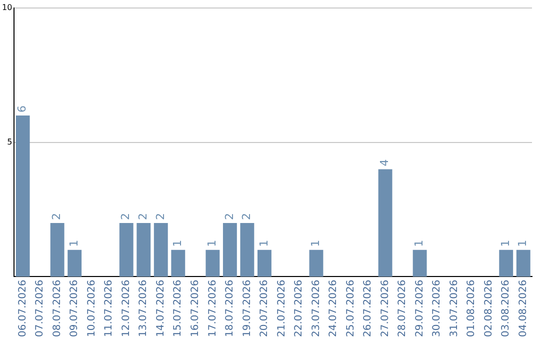 The width and height of the screenshot is (540, 340). What do you see at coordinates (22, 309) in the screenshot?
I see `x-tick-label: 06.07.2026` at bounding box center [22, 309].